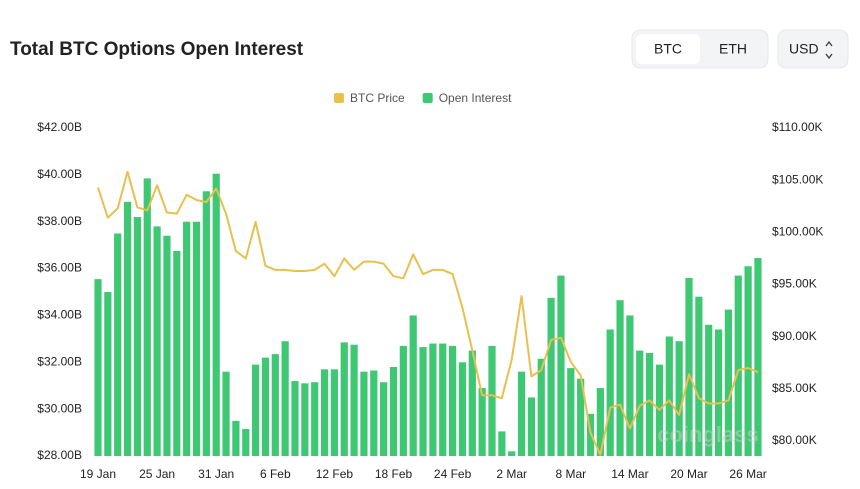 Image resolution: width=860 pixels, height=489 pixels. What do you see at coordinates (157, 474) in the screenshot?
I see `x-tick-label: 25 Jan` at bounding box center [157, 474].